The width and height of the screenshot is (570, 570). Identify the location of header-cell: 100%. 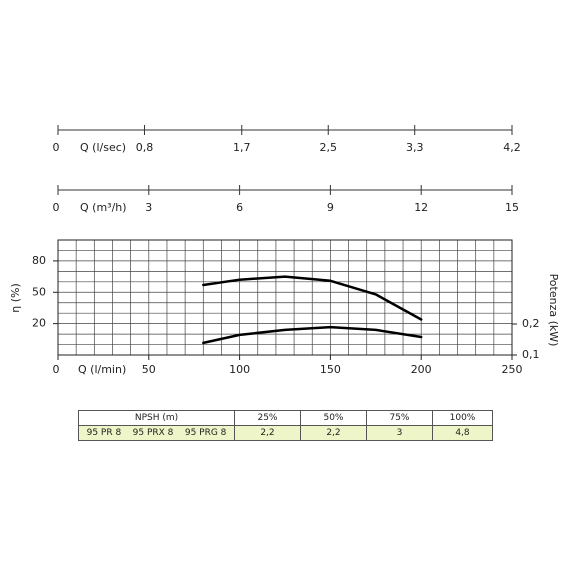
(462, 418).